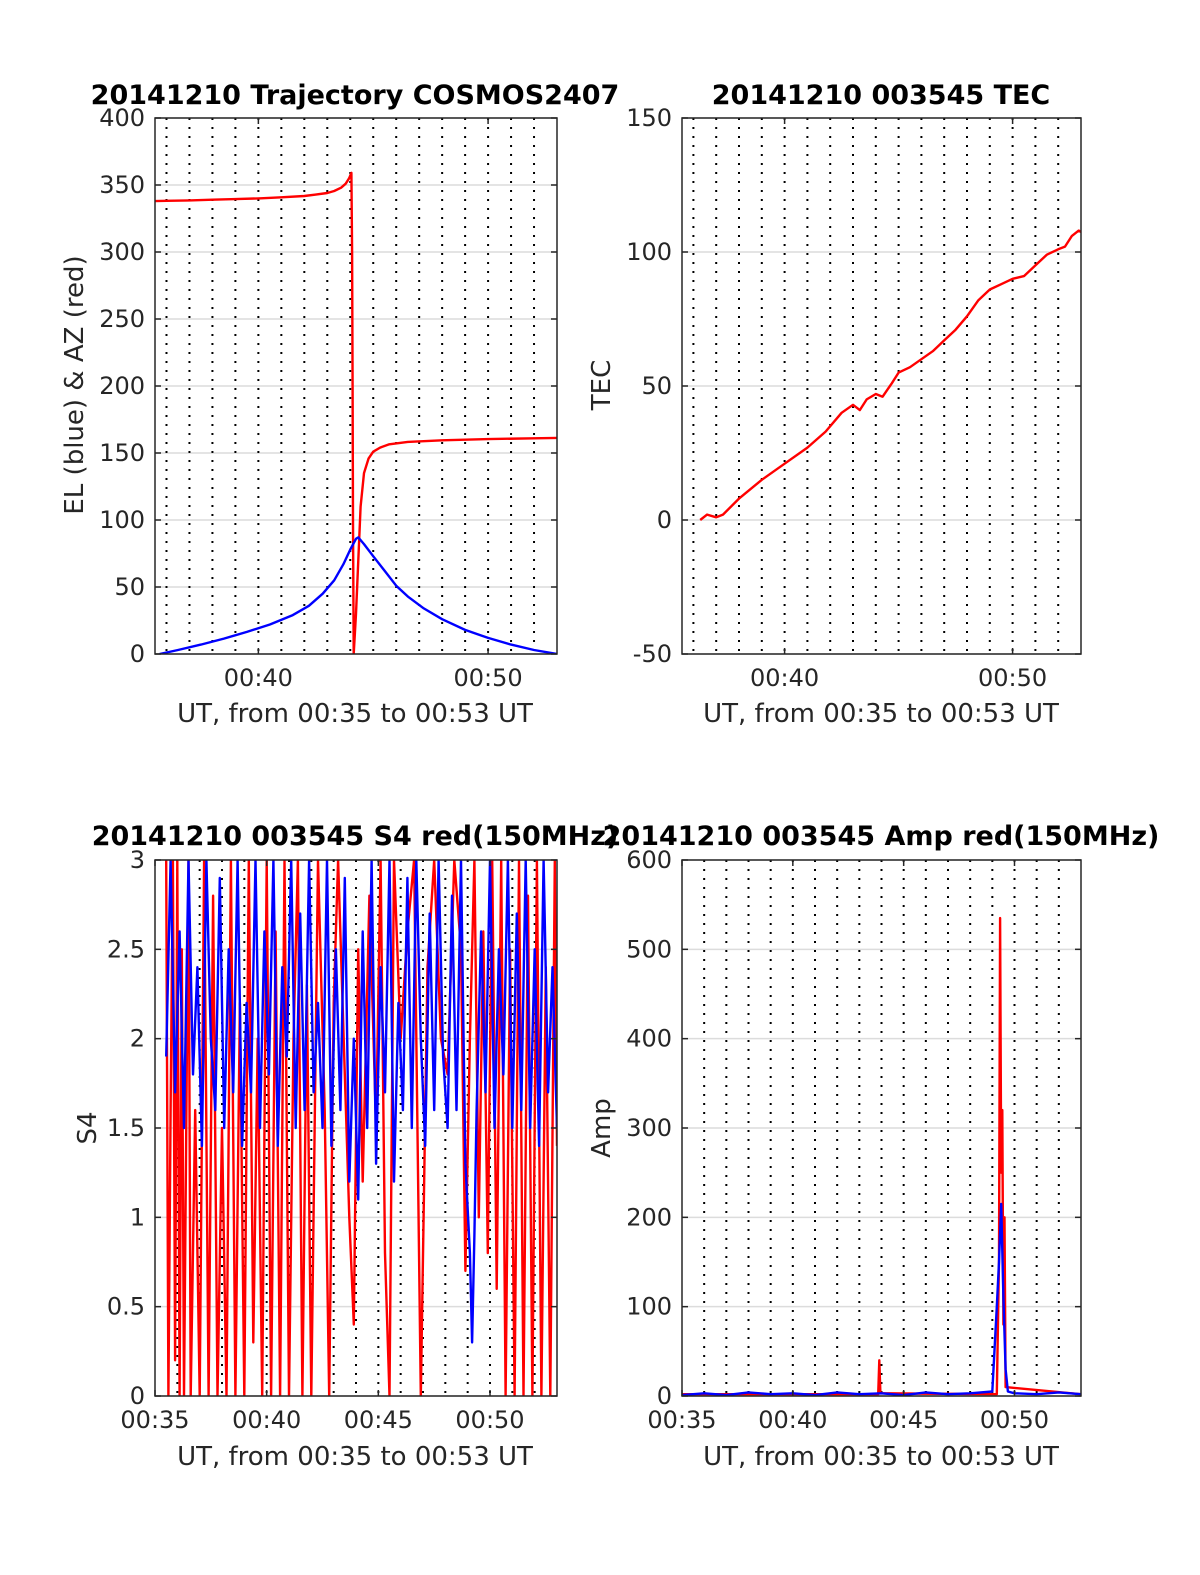 Image resolution: width=1200 pixels, height=1575 pixels. I want to click on y-tick-label: 3, so click(137, 860).